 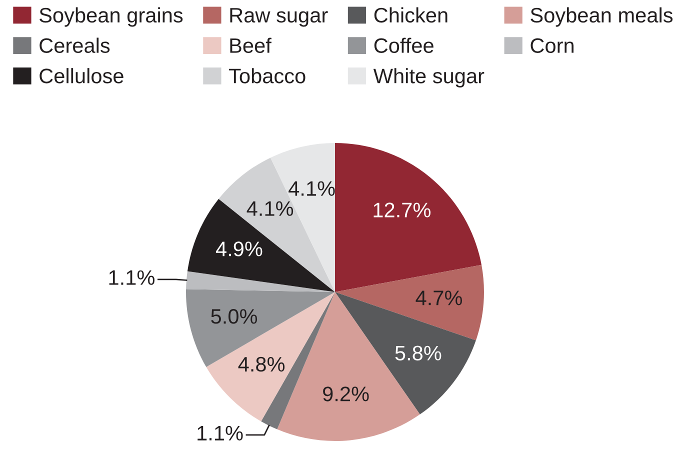 What do you see at coordinates (418, 353) in the screenshot?
I see `data-label: 5.8%` at bounding box center [418, 353].